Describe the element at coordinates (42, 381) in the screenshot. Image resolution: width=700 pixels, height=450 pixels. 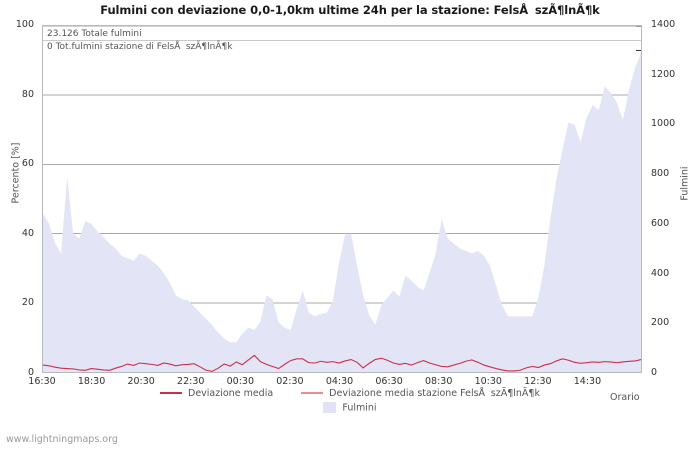
I see `x-axis-tick: 16:30` at that location.